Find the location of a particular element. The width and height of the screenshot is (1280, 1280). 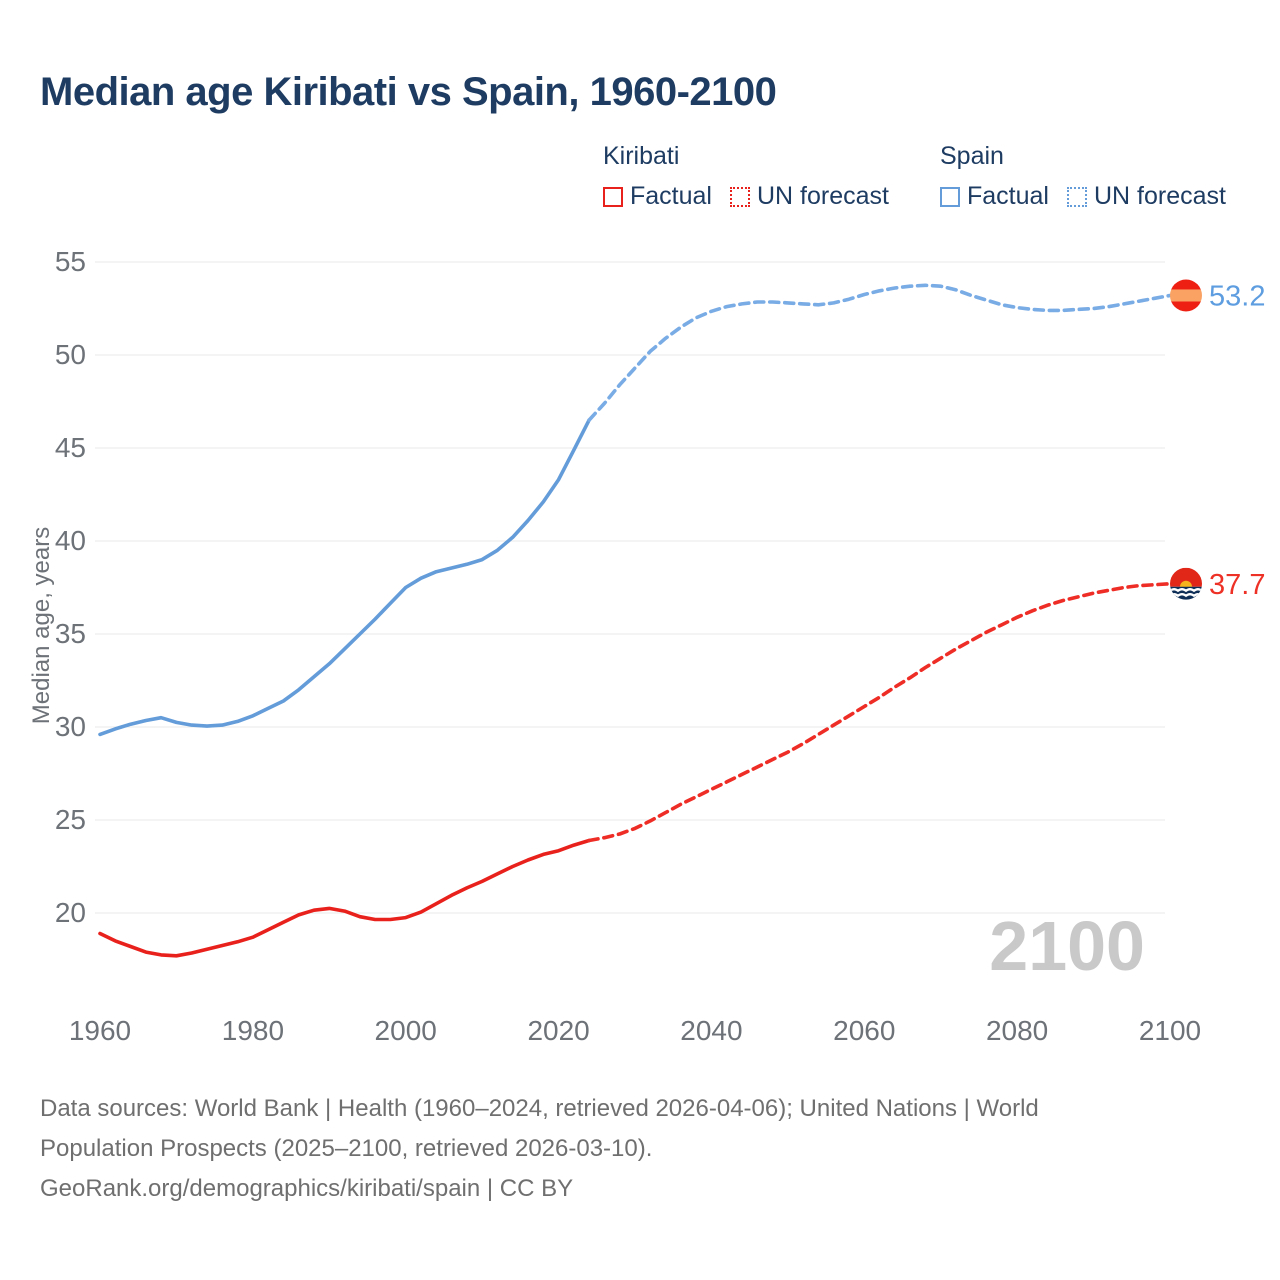

legend-group-spain: Spain Factual UN forecast is located at coordinates (1083, 176).